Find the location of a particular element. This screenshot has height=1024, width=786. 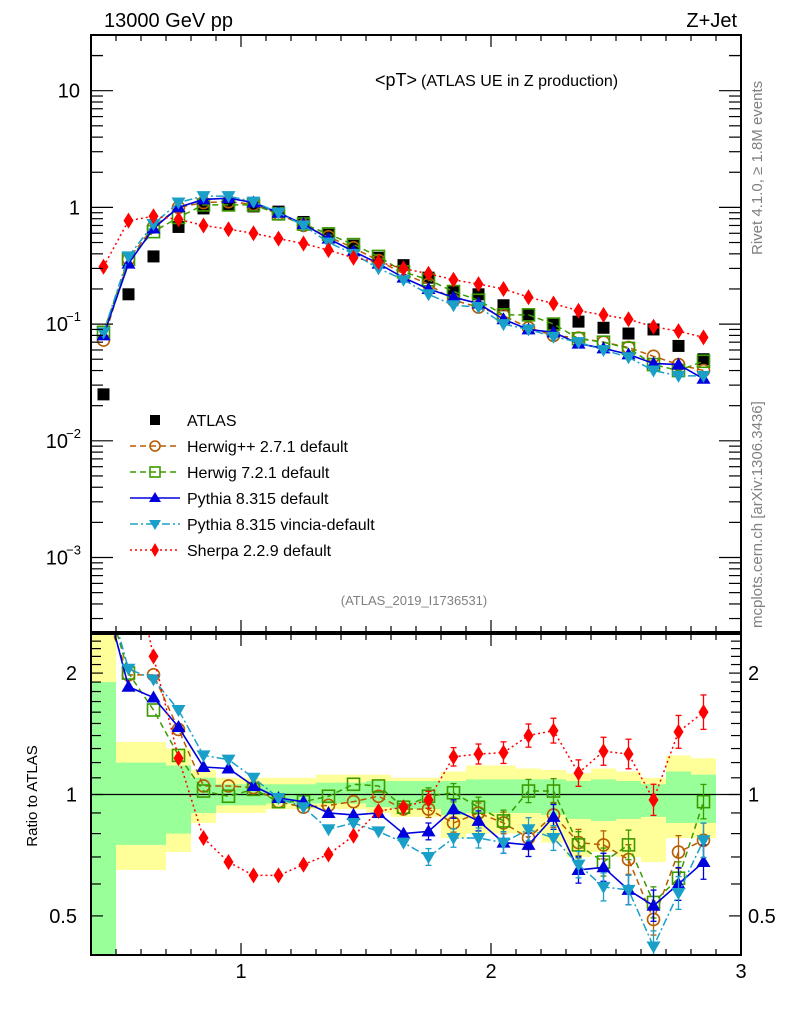

ratio-y-tick-label-right: 2 is located at coordinates (753, 674).